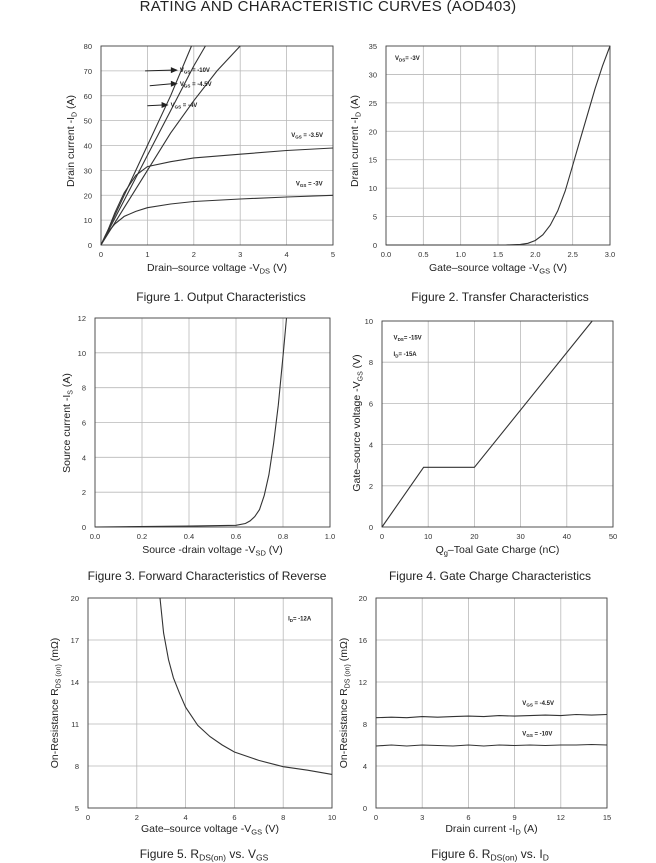 The height and width of the screenshot is (863, 656). Describe the element at coordinates (307, 136) in the screenshot. I see `fig1-annotation: VGS = -3.5V` at that location.